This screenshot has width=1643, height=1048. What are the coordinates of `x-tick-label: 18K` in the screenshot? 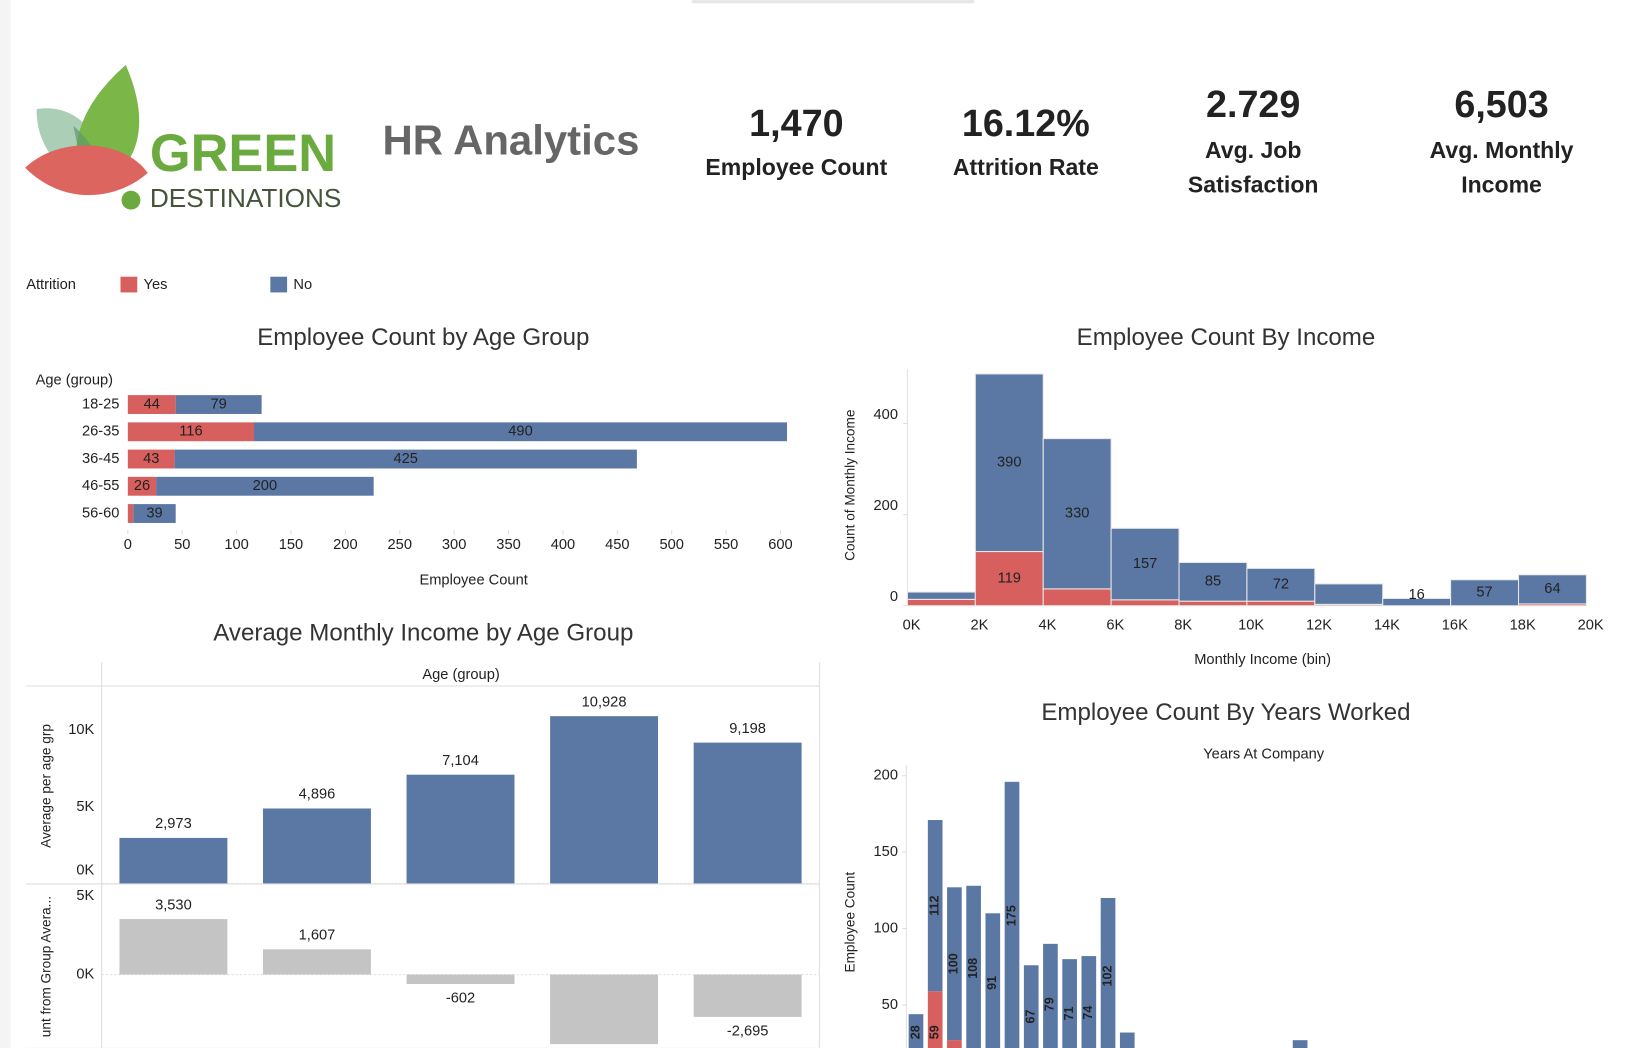 It's located at (1523, 626).